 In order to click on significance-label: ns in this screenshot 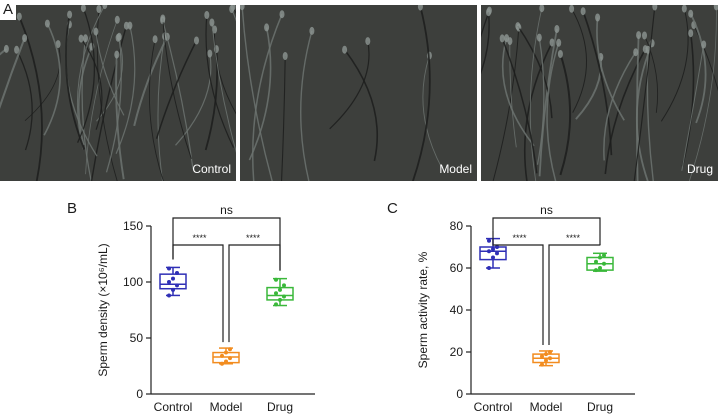, I will do `click(546, 210)`.